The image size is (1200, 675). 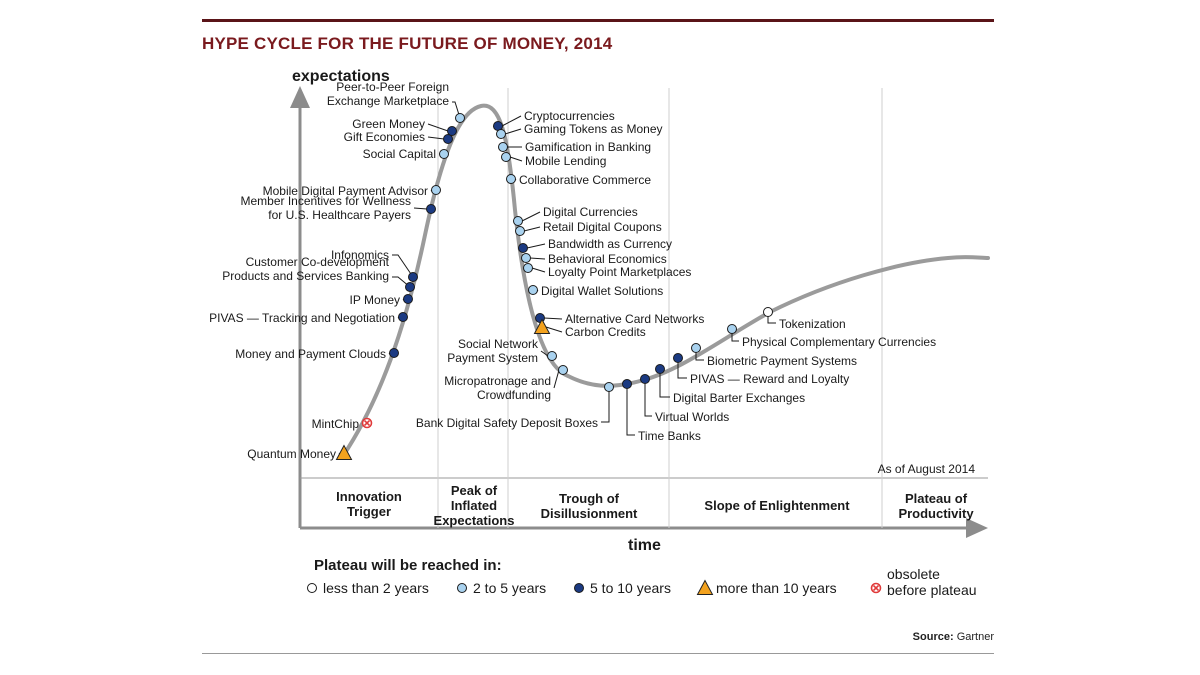 I want to click on leader-micropatronage-and-crowdfunding, so click(x=556, y=379).